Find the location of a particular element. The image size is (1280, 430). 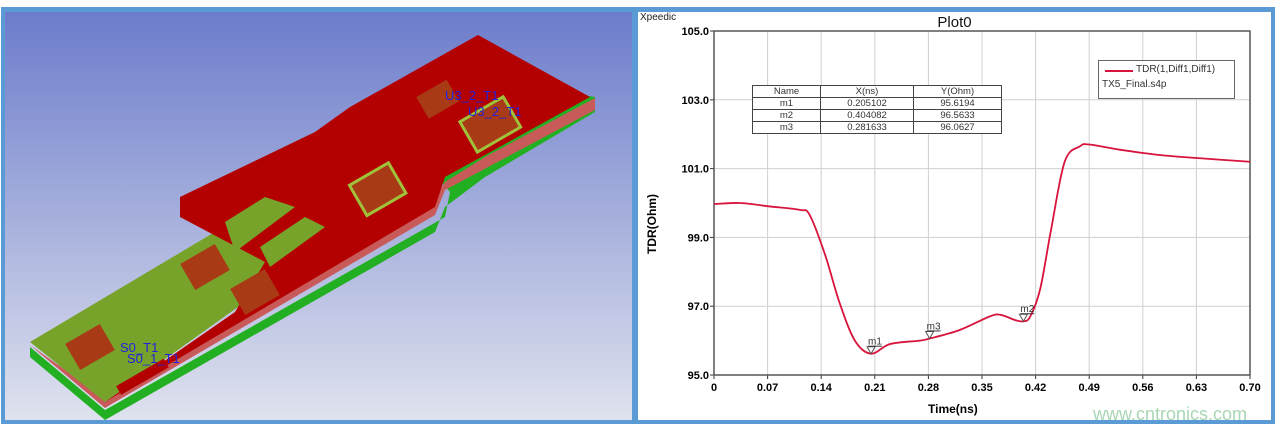

marker-m3-label: m3 is located at coordinates (934, 326).